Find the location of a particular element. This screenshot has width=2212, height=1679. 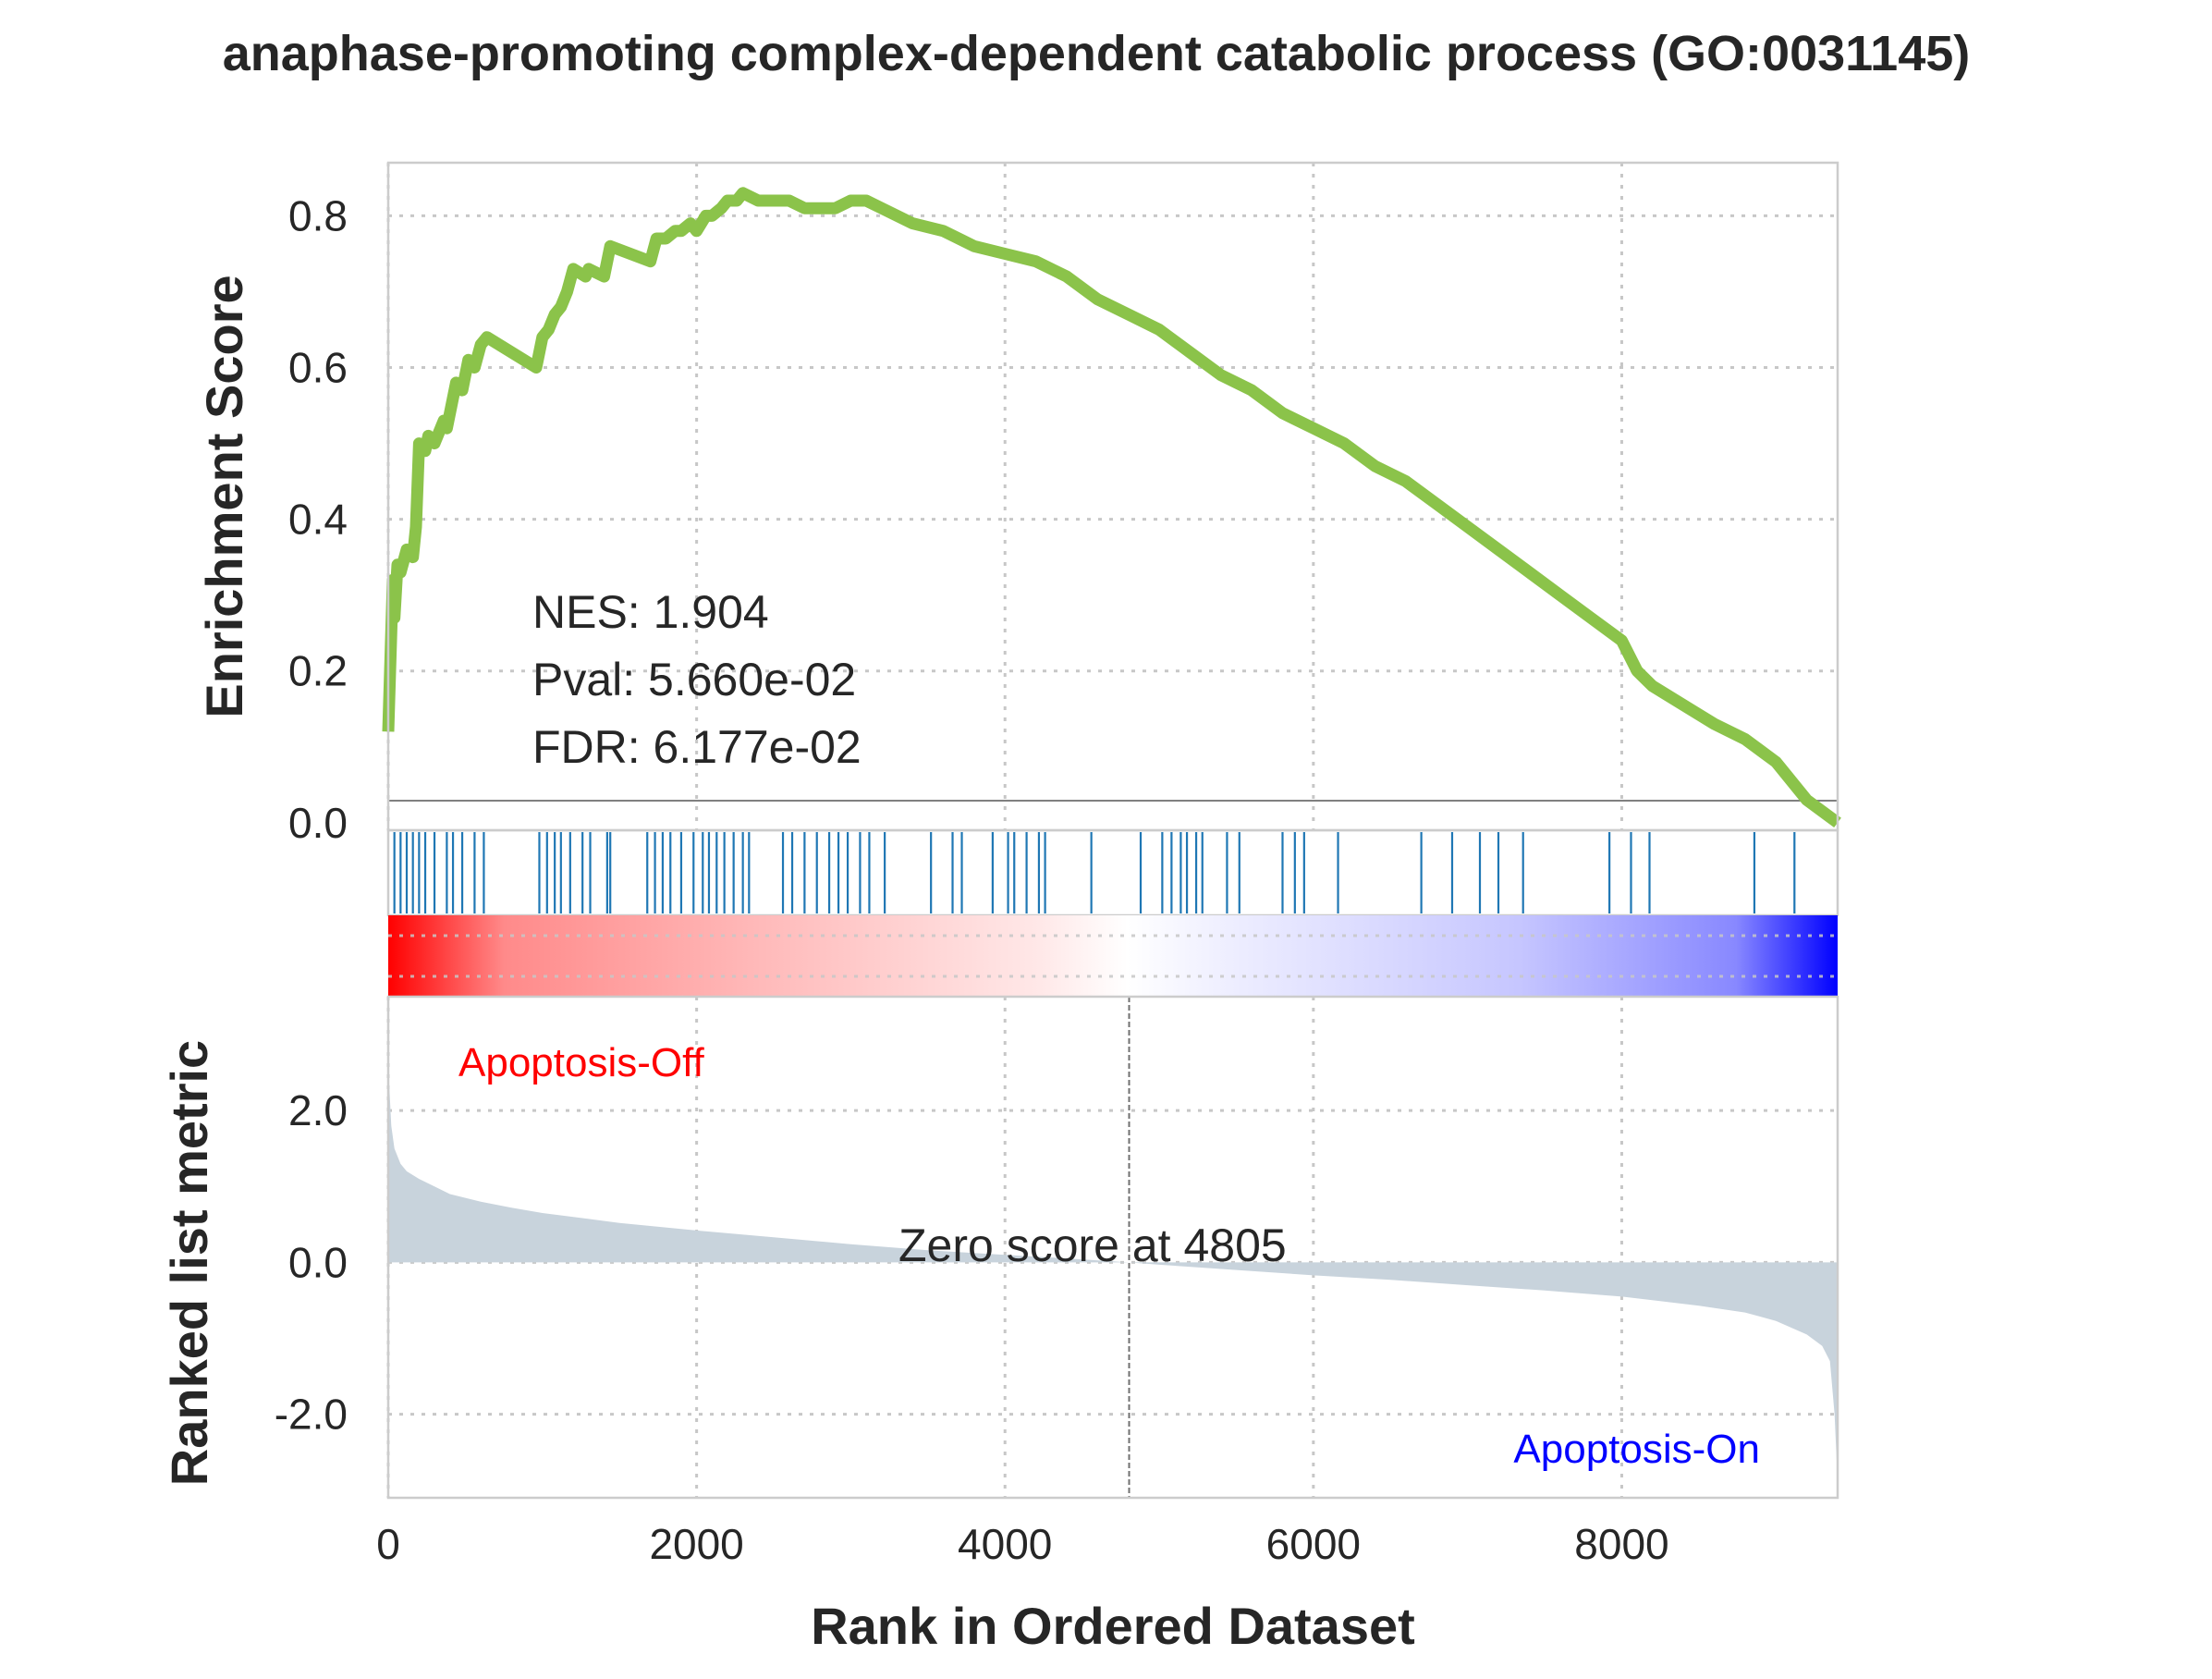

rm-ylabel: Ranked list metric is located at coordinates (189, 1263).